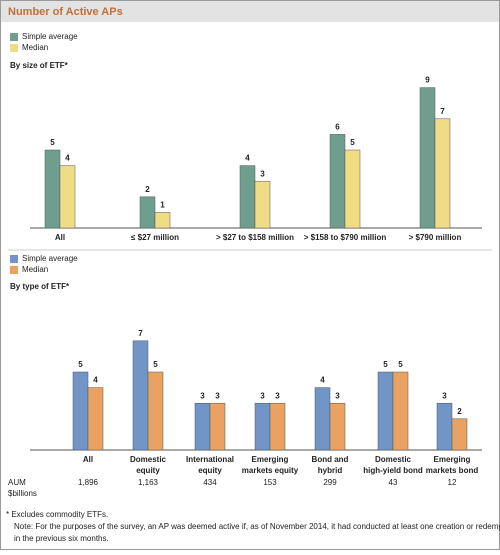  I want to click on row-value: 434, so click(210, 482).